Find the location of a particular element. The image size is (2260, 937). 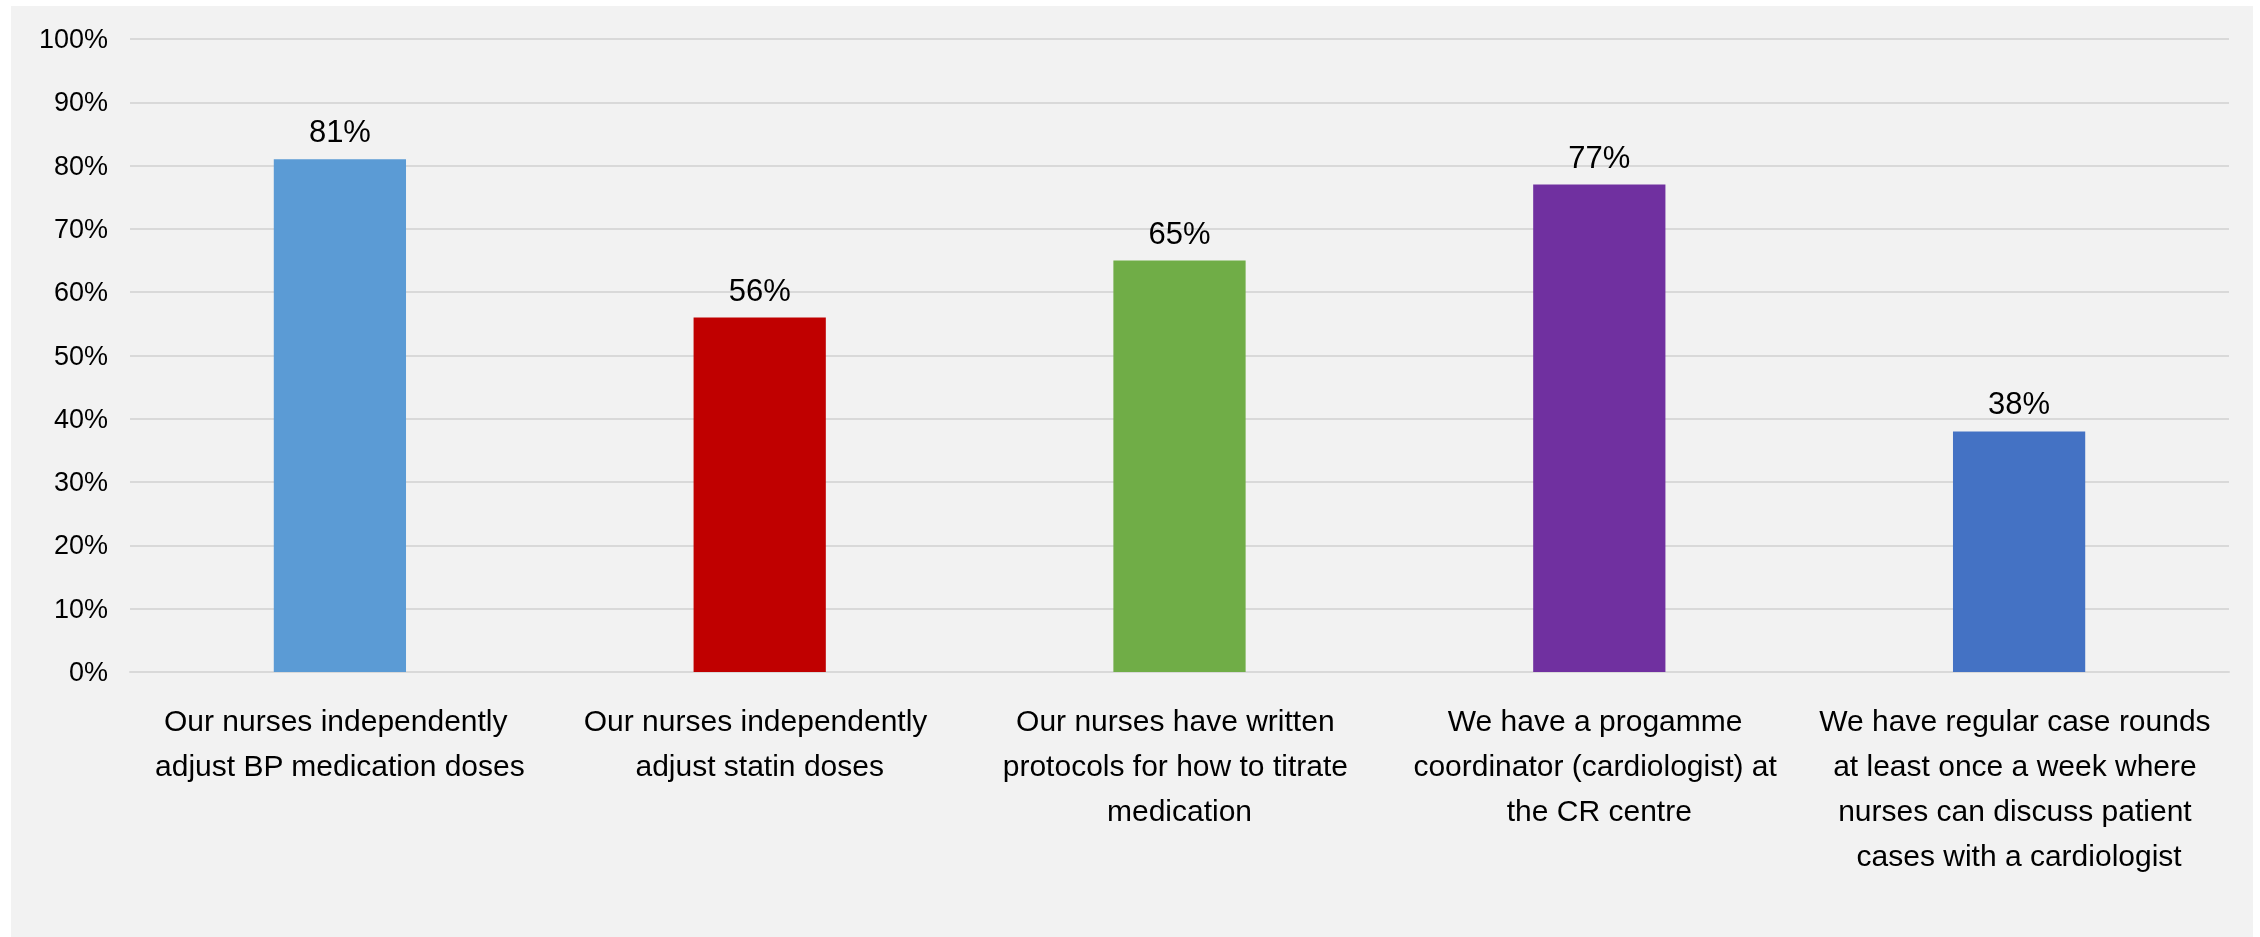

y-tick-label: 60% is located at coordinates (80, 292).